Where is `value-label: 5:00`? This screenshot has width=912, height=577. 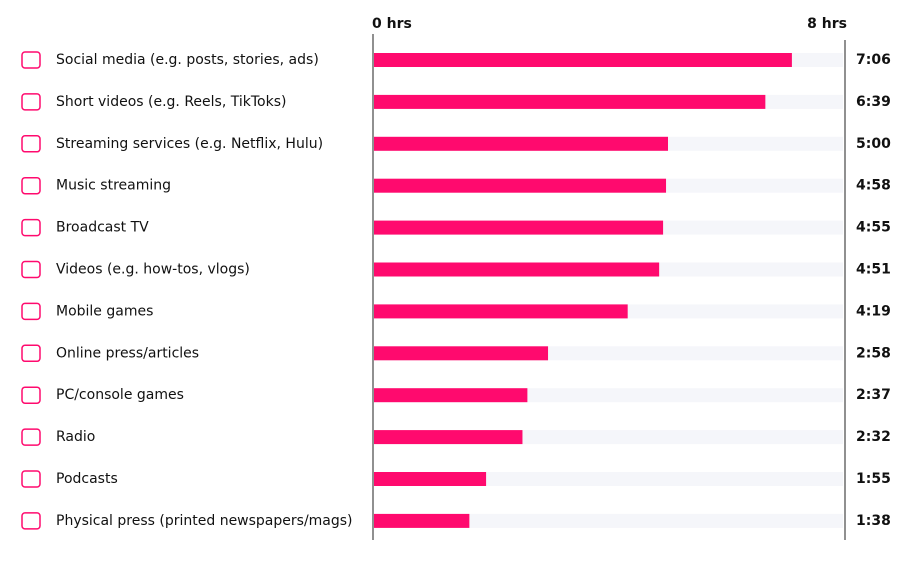 value-label: 5:00 is located at coordinates (873, 144).